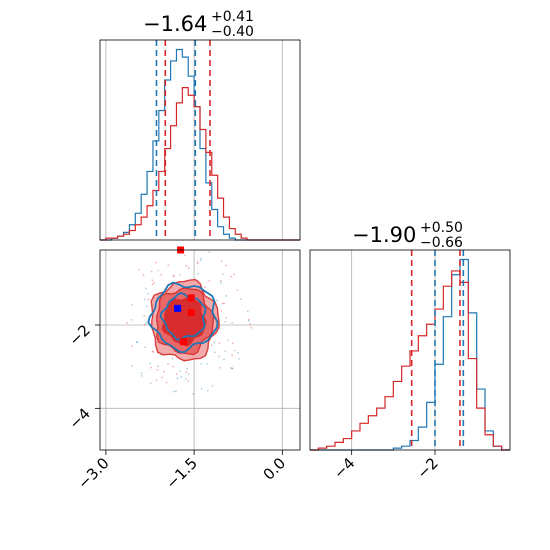  What do you see at coordinates (232, 17) in the screenshot?
I see `title-top-left-upper: +0.41` at bounding box center [232, 17].